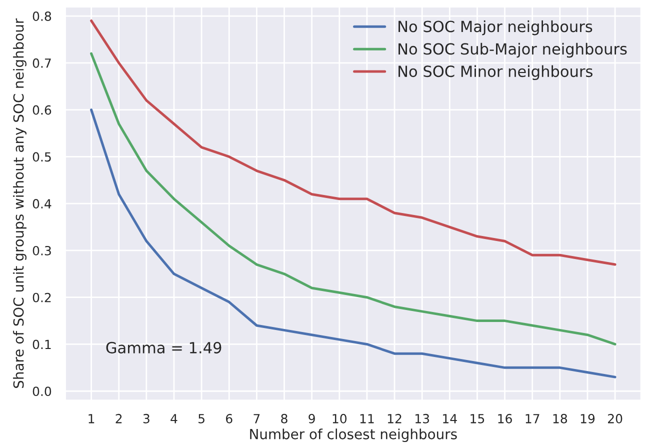 This screenshot has height=445, width=651. What do you see at coordinates (174, 419) in the screenshot?
I see `x-tick-label: 4` at bounding box center [174, 419].